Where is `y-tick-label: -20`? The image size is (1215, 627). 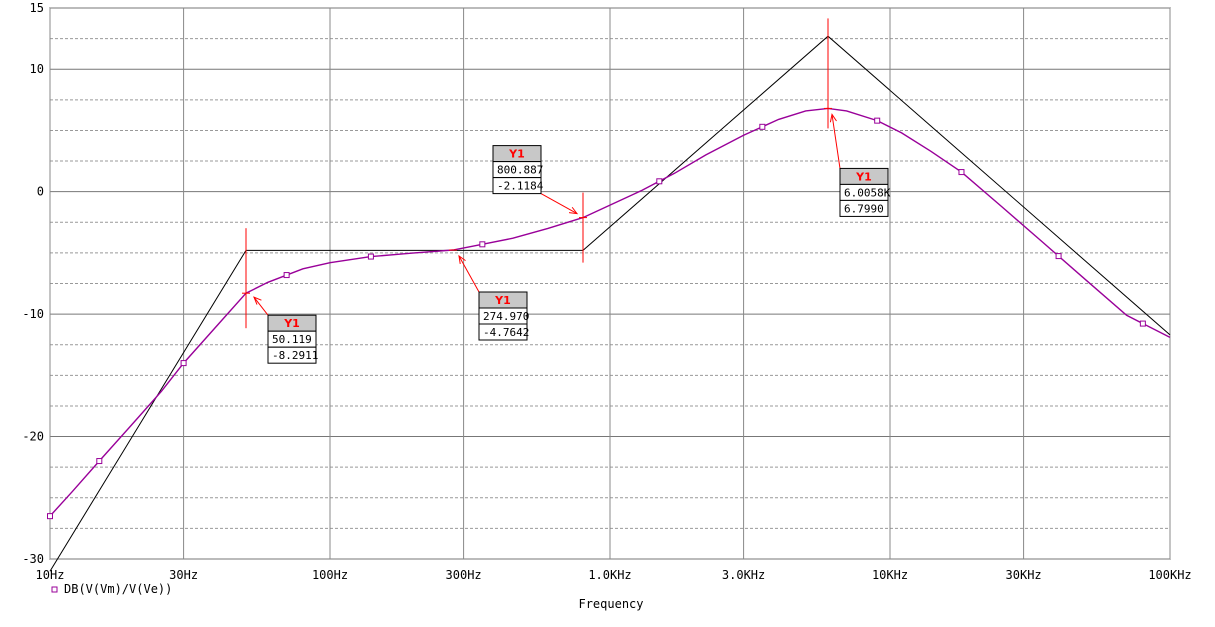 y-tick-label: -20 is located at coordinates (33, 437).